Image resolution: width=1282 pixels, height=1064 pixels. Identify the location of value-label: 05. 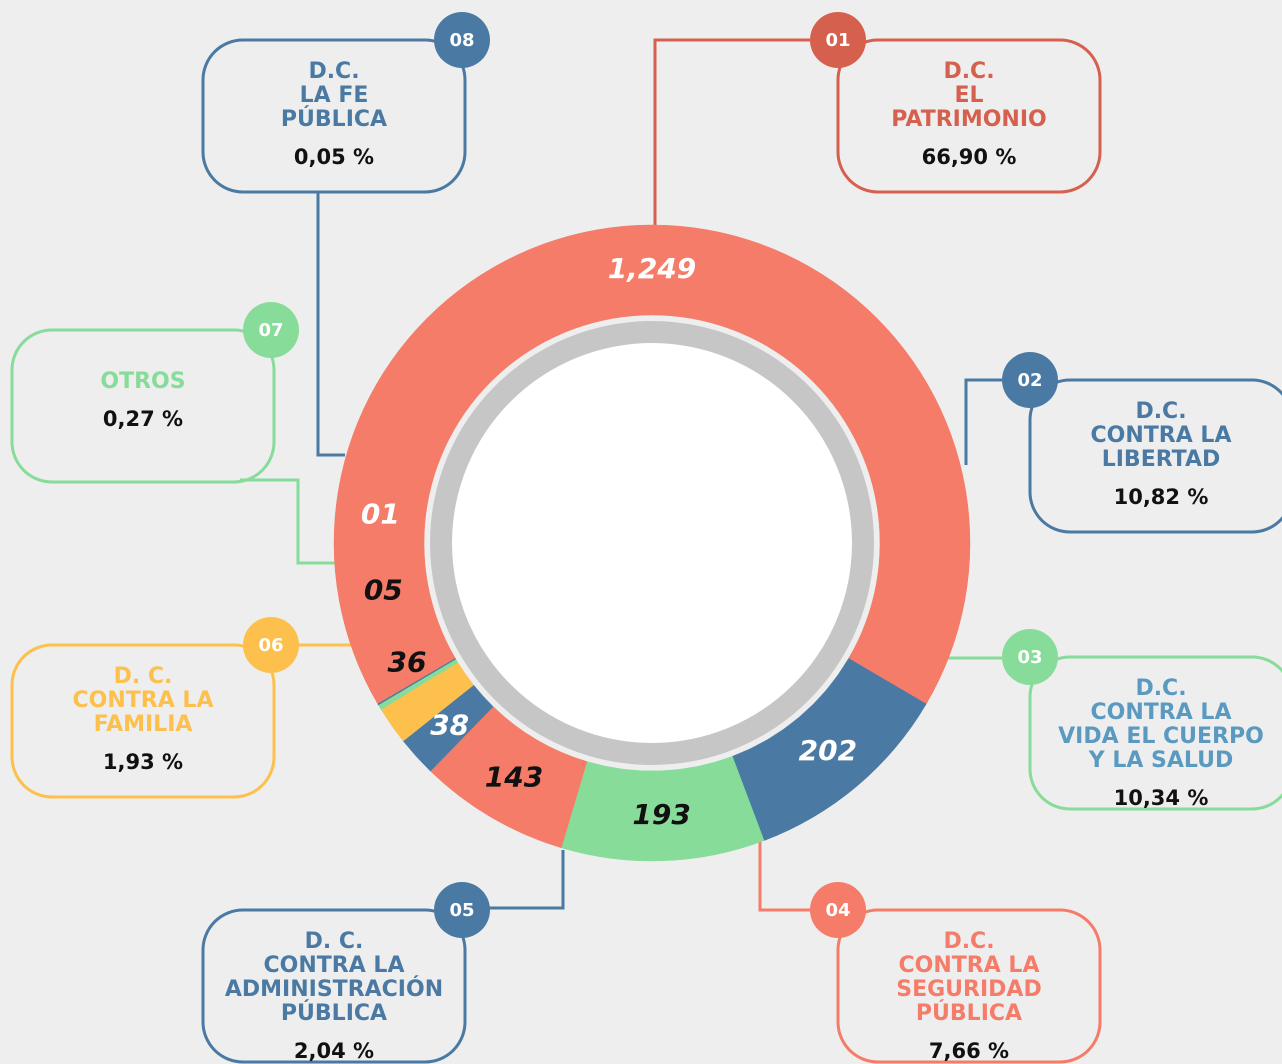
(383, 589).